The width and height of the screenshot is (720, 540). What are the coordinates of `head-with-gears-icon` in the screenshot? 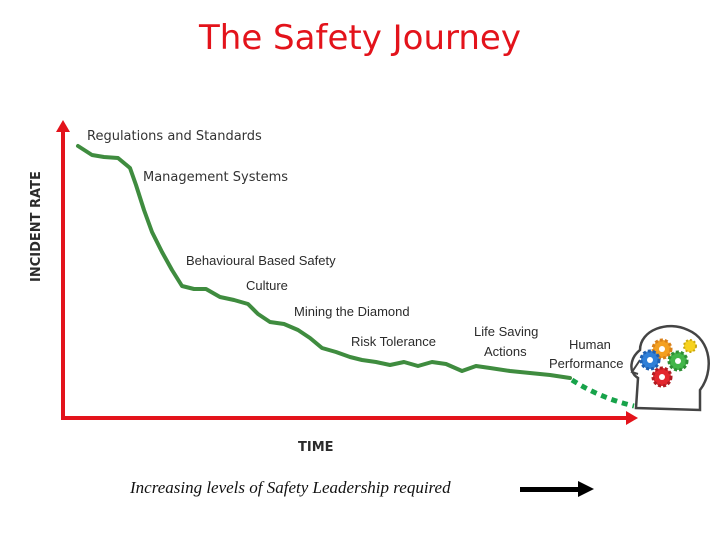 It's located at (670, 368).